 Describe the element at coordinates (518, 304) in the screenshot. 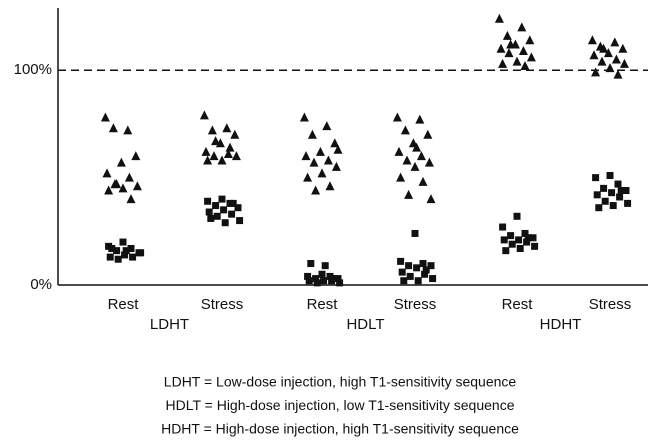

I see `x-tick-label: Rest` at that location.